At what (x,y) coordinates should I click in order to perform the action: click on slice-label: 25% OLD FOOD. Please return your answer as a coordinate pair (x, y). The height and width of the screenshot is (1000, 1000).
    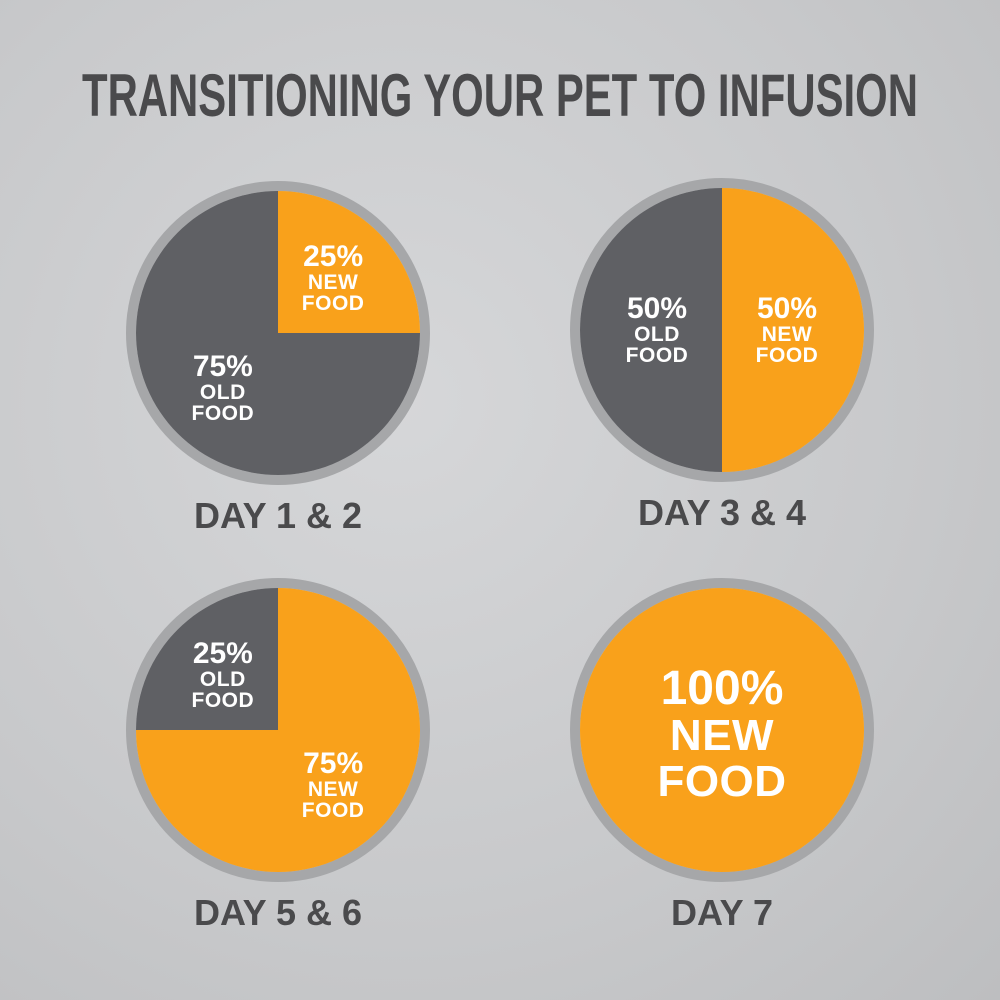
    Looking at the image, I should click on (223, 674).